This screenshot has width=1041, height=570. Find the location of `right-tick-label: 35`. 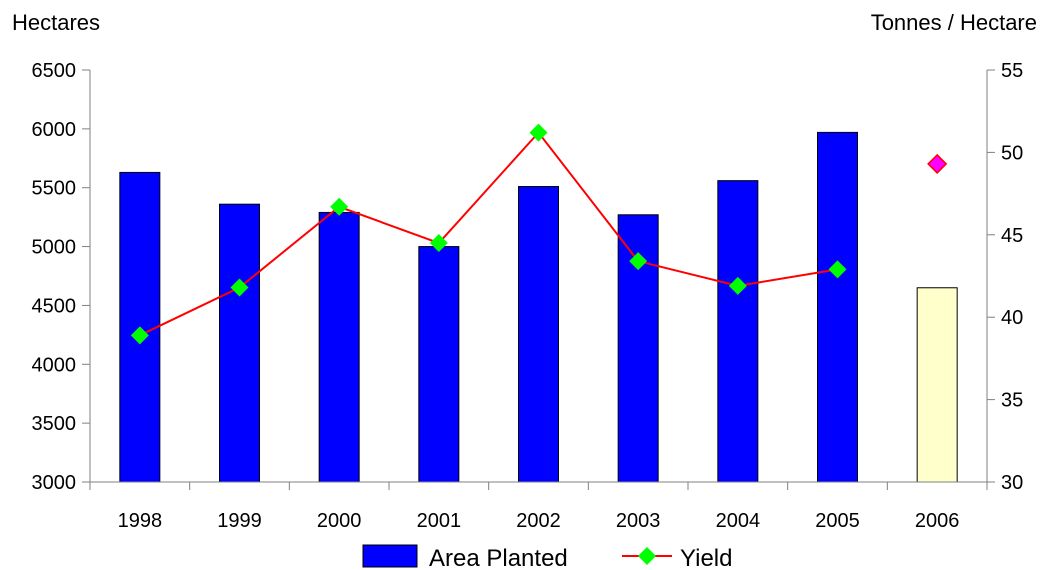

right-tick-label: 35 is located at coordinates (1012, 401).